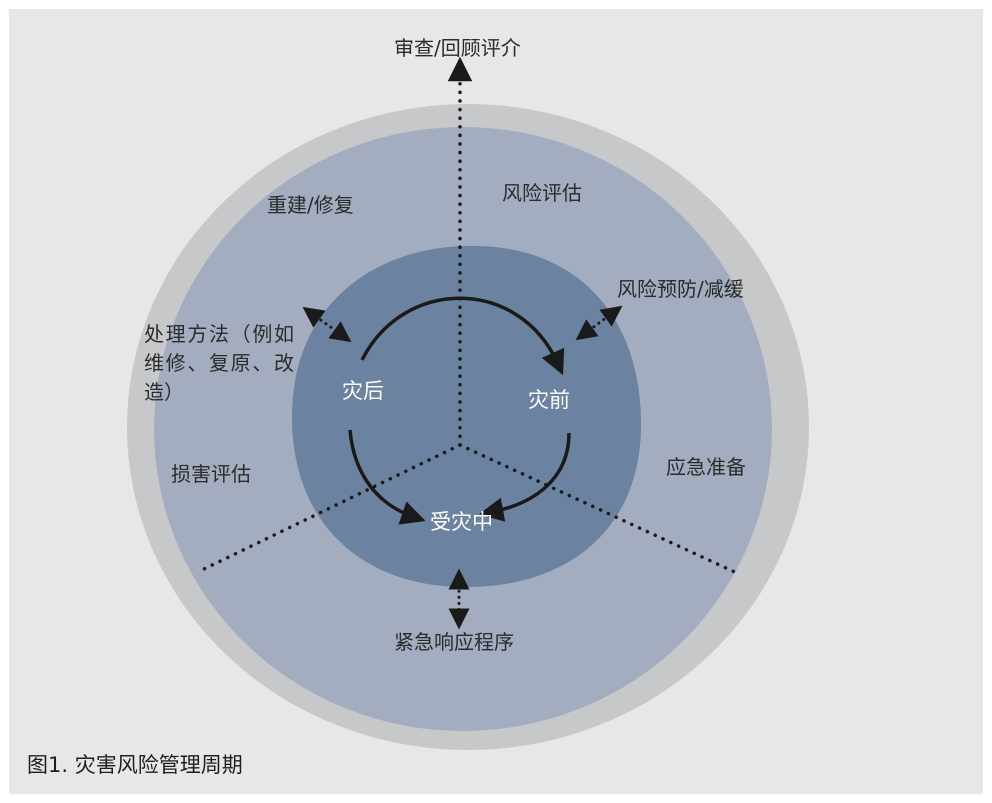 Image resolution: width=992 pixels, height=803 pixels. What do you see at coordinates (706, 467) in the screenshot?
I see `label-preparedness: 应急准备` at bounding box center [706, 467].